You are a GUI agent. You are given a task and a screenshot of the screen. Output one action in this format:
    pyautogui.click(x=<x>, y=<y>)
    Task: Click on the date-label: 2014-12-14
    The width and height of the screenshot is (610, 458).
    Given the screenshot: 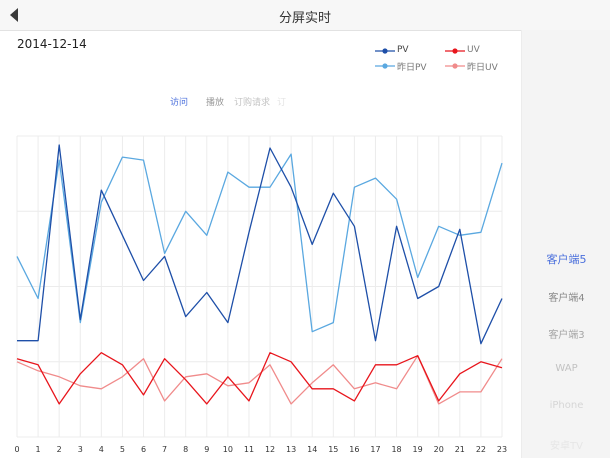 What is the action you would take?
    pyautogui.click(x=52, y=44)
    